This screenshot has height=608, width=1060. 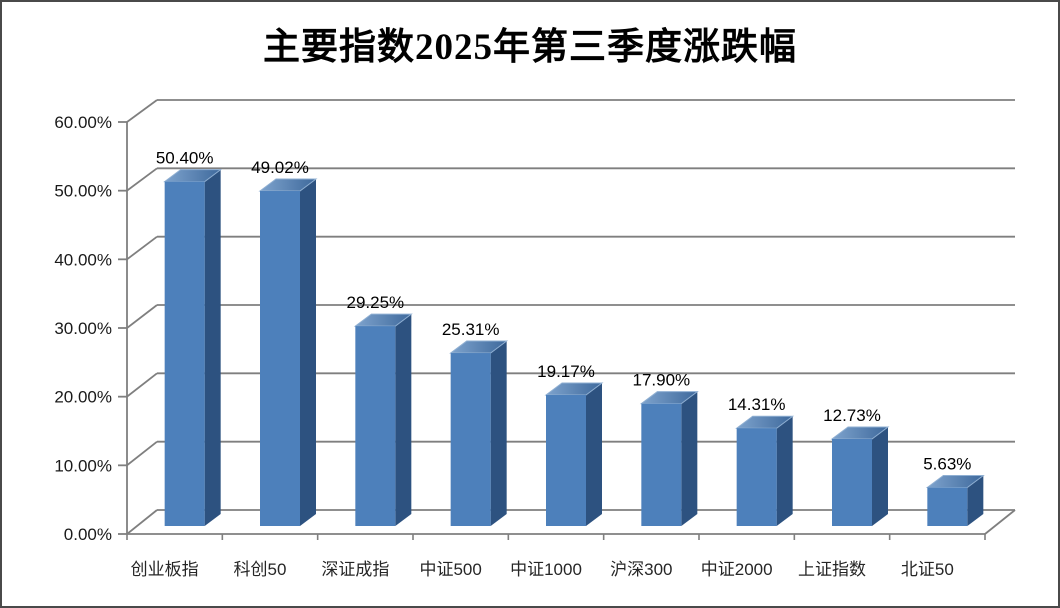 I want to click on bar-data-label: 25.31%, so click(x=471, y=329).